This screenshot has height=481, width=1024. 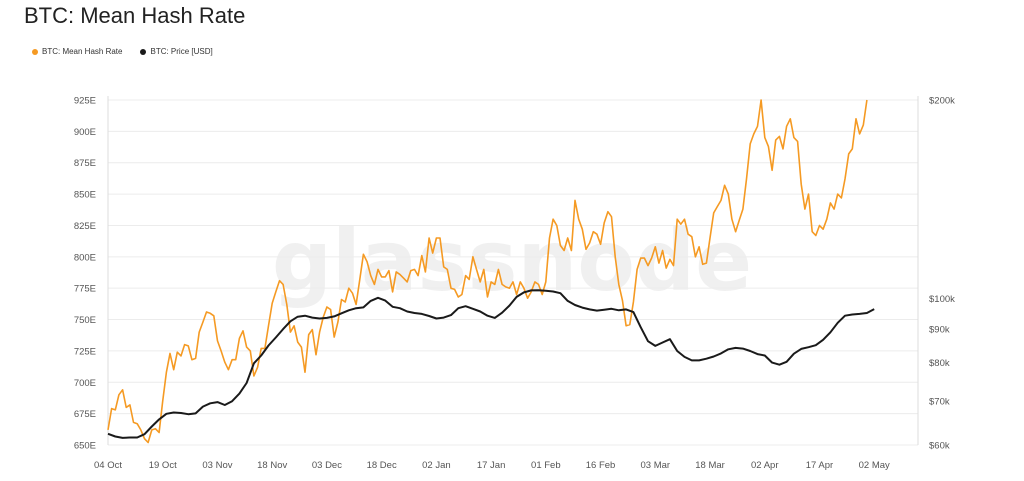 What do you see at coordinates (942, 101) in the screenshot?
I see `right-axis-tick-label: $200k` at bounding box center [942, 101].